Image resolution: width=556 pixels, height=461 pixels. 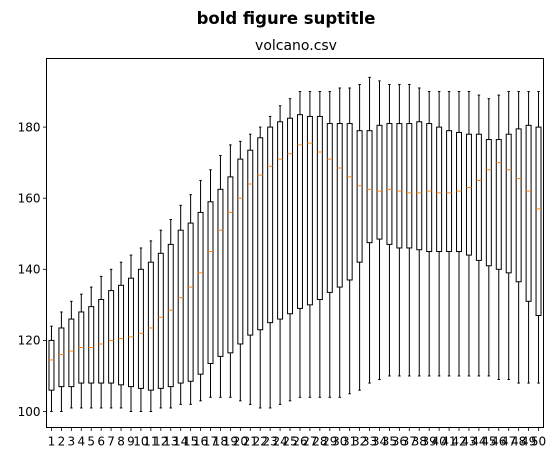 I want to click on axes-title: volcano.csv, so click(x=296, y=46).